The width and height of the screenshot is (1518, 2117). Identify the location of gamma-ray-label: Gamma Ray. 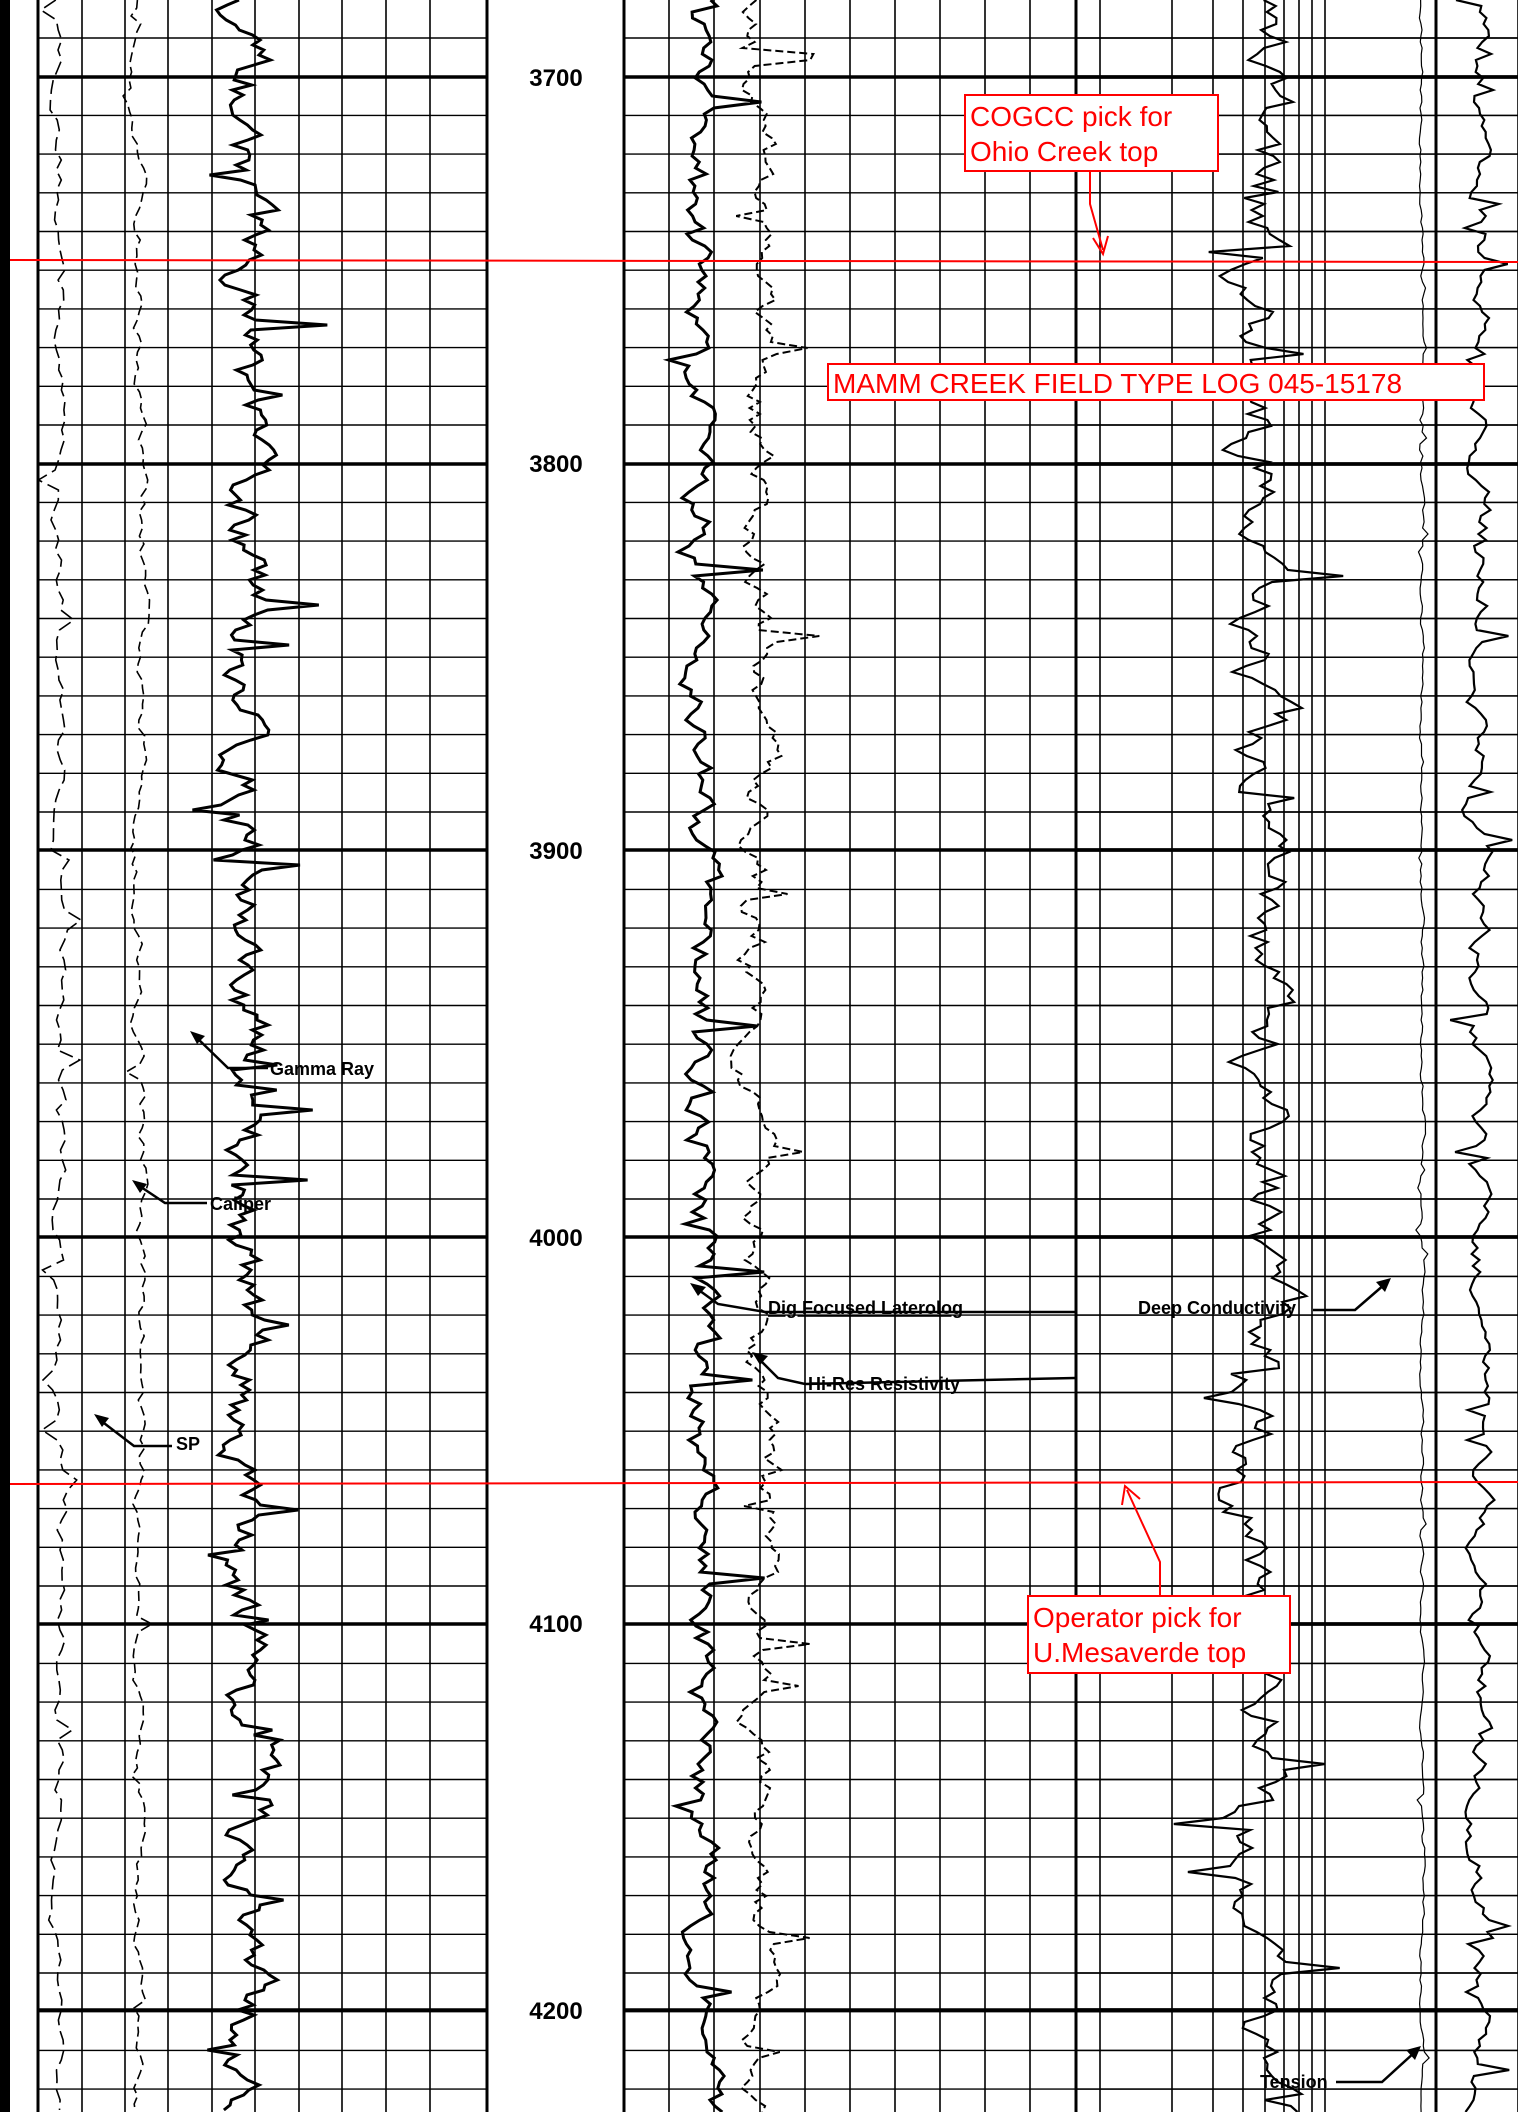
(322, 1069).